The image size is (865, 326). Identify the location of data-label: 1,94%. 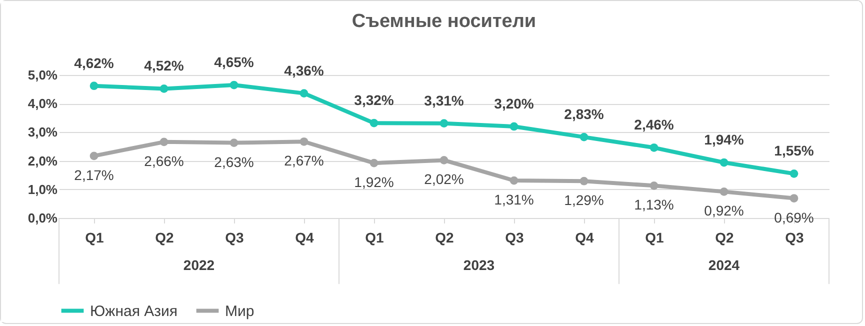
(724, 140).